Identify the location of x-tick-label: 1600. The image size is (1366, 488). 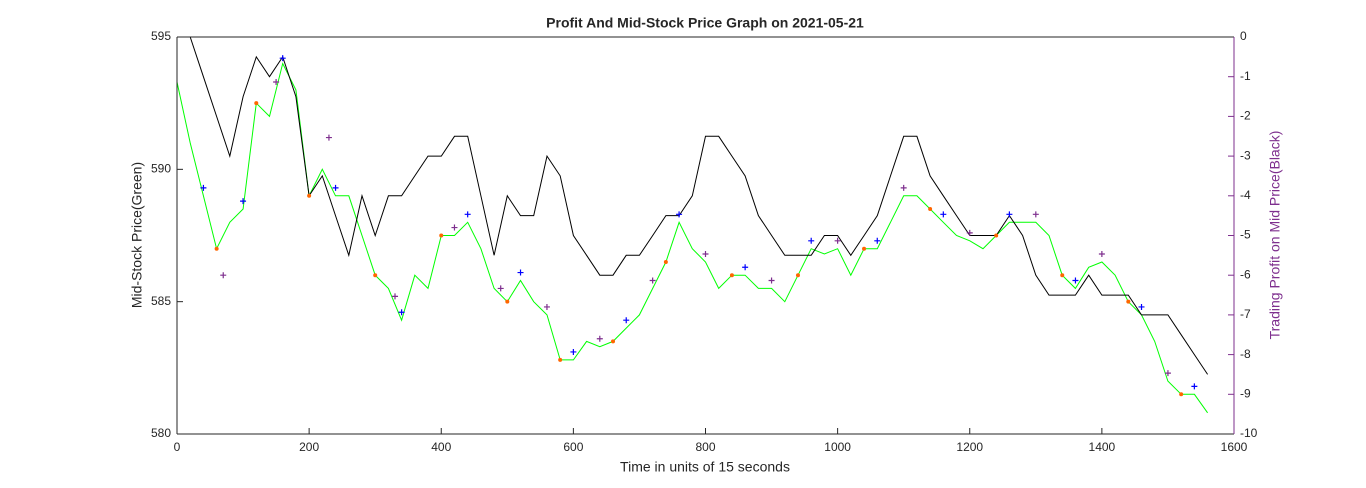
(1234, 447).